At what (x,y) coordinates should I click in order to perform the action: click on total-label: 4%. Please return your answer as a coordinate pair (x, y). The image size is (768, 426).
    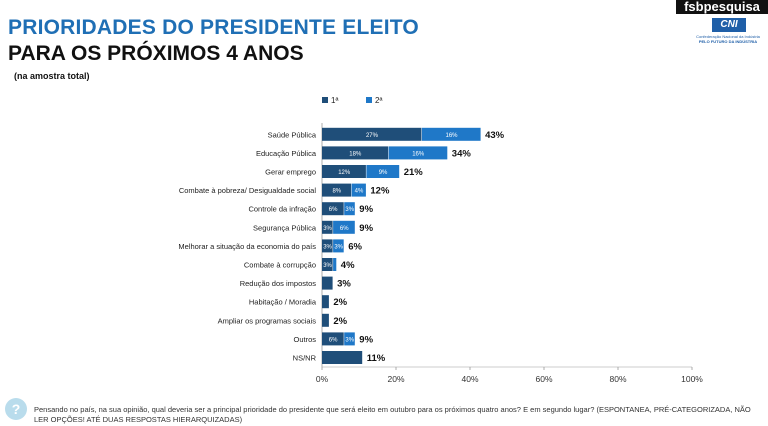
    Looking at the image, I should click on (348, 265).